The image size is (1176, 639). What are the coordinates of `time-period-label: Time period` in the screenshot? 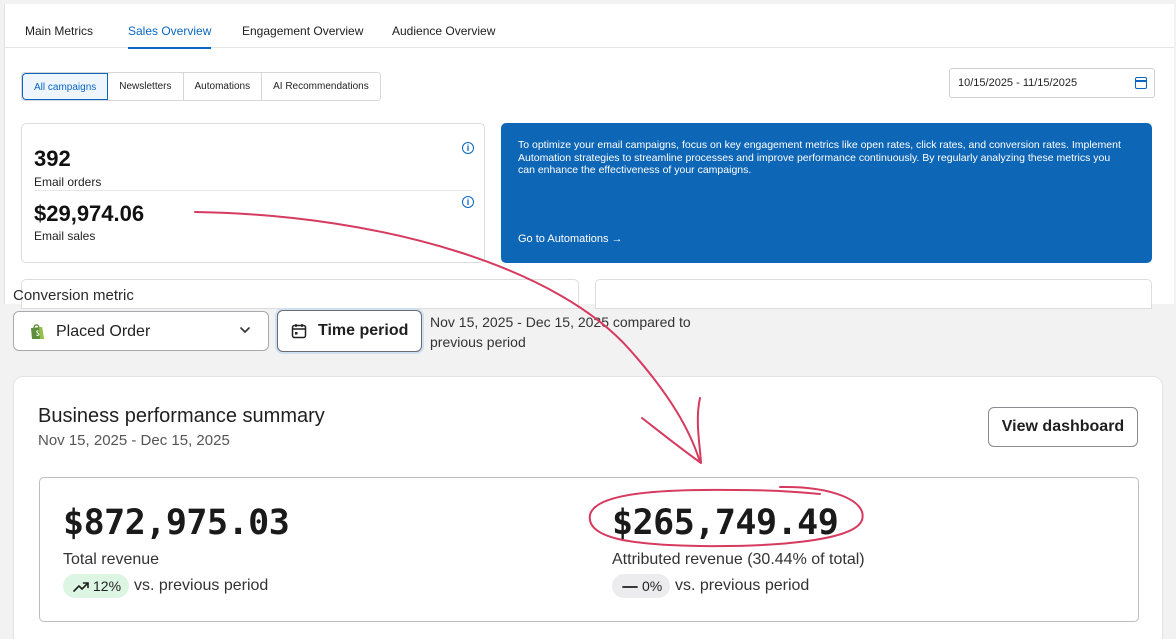 It's located at (363, 330).